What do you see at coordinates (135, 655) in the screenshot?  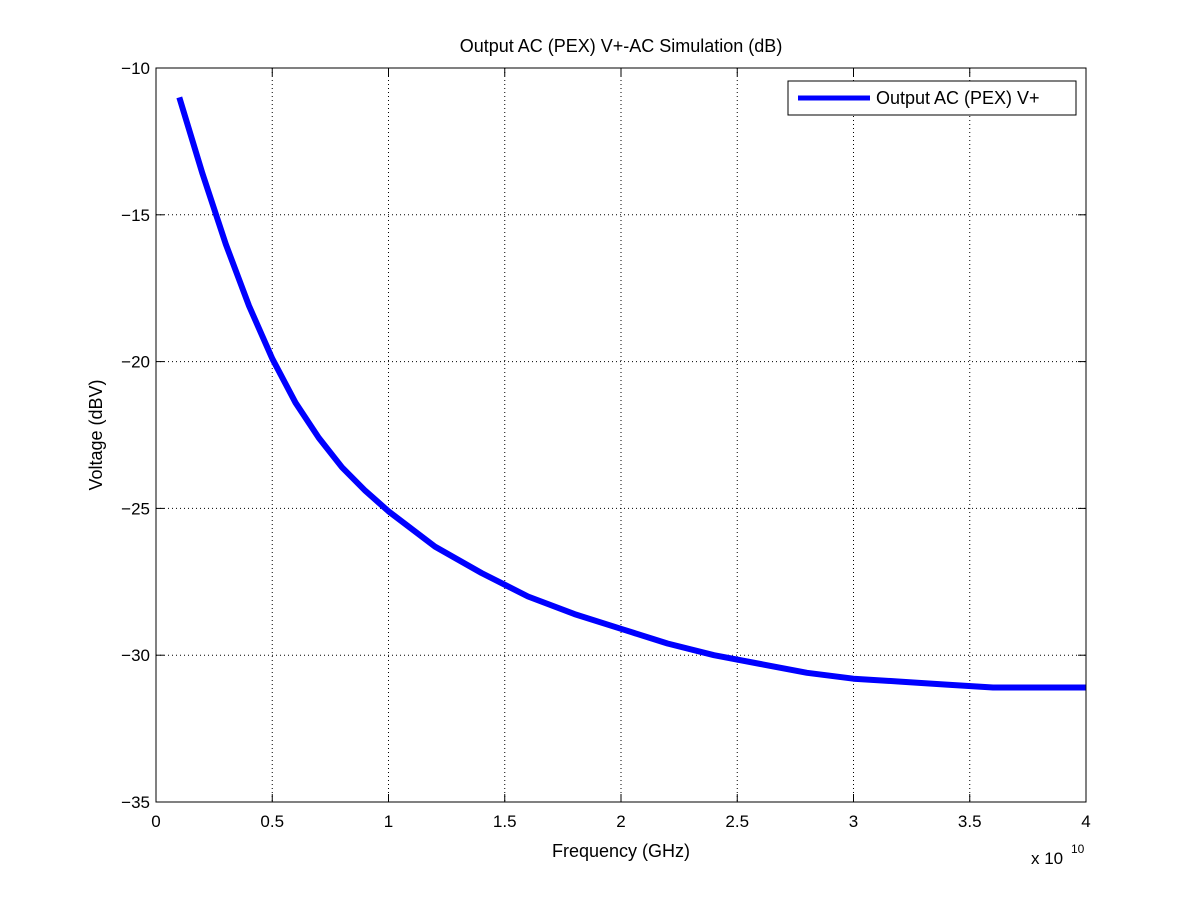 I see `y-tick-label: −30` at bounding box center [135, 655].